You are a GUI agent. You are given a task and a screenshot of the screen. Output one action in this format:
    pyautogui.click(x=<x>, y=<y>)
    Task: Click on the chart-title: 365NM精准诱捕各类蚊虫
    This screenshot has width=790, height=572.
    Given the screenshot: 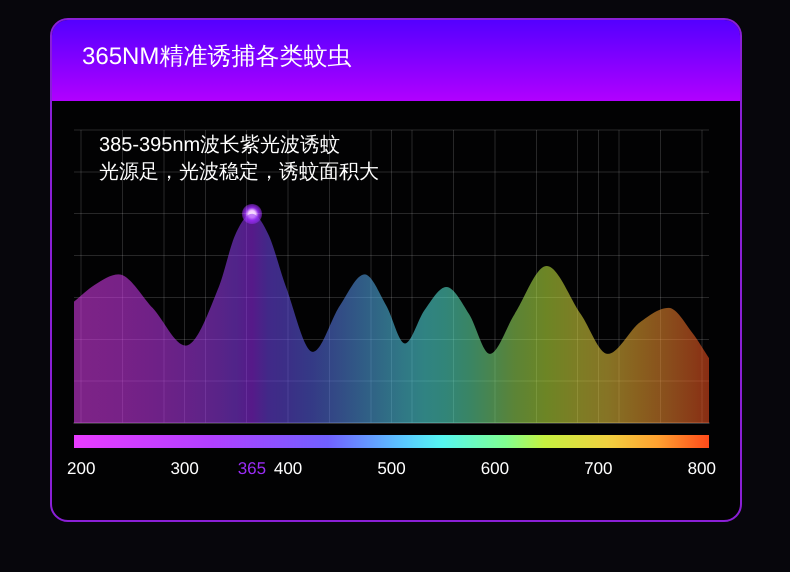 What is the action you would take?
    pyautogui.click(x=217, y=57)
    